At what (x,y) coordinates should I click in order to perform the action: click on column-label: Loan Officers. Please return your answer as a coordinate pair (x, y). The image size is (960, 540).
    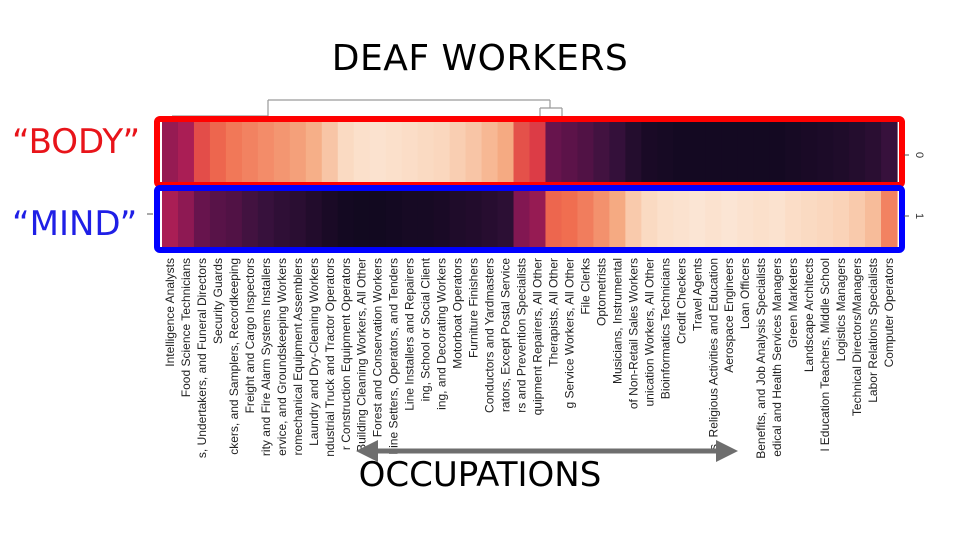
    Looking at the image, I should click on (745, 293).